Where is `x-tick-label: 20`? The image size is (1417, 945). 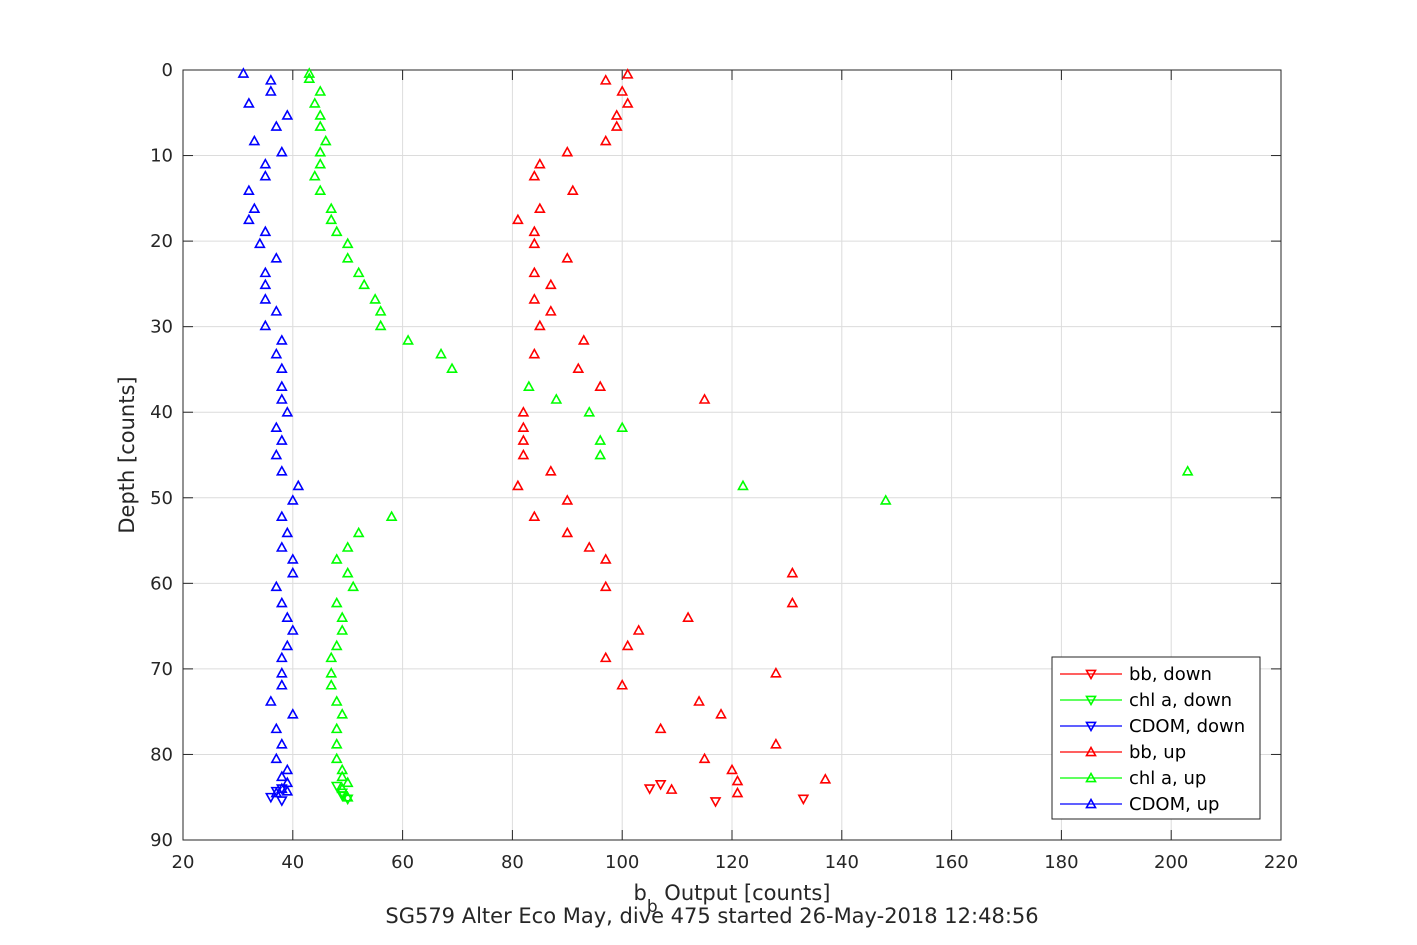 x-tick-label: 20 is located at coordinates (183, 862).